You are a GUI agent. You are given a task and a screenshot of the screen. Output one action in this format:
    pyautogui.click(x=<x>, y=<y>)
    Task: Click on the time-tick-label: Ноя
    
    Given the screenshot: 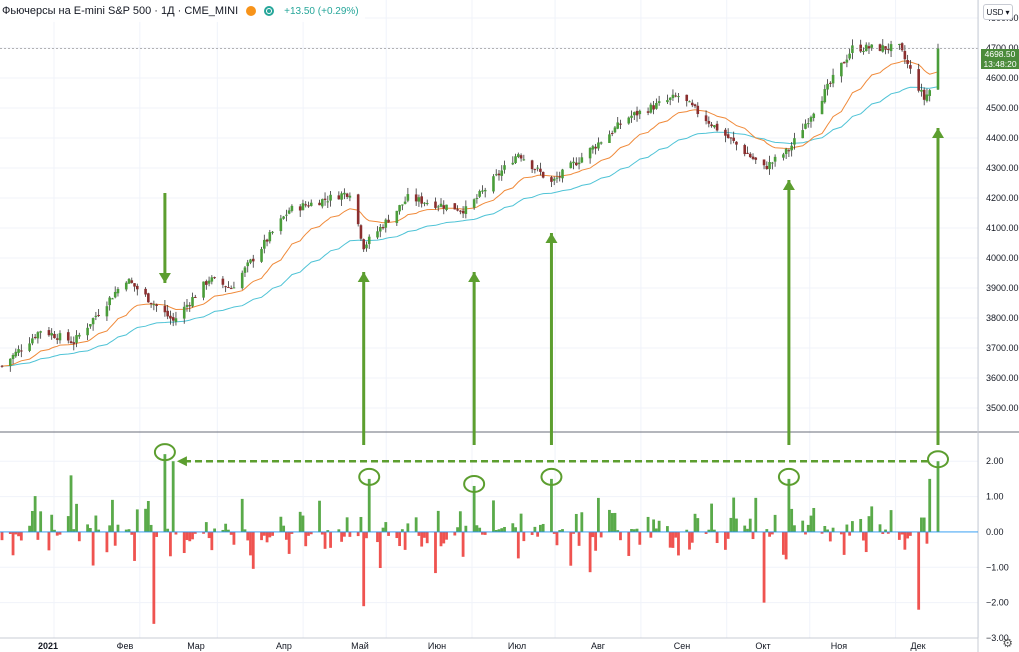 What is the action you would take?
    pyautogui.click(x=839, y=646)
    